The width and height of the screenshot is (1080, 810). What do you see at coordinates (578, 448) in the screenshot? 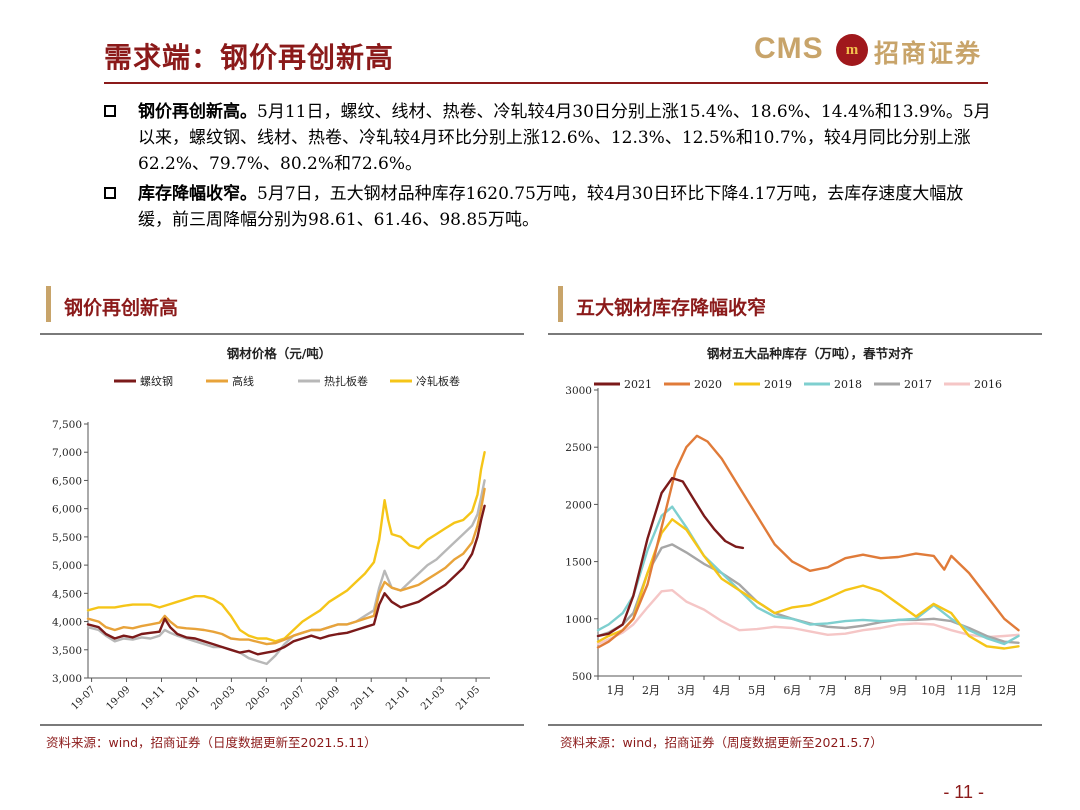
I see `y-tick-label: 2500` at bounding box center [578, 448].